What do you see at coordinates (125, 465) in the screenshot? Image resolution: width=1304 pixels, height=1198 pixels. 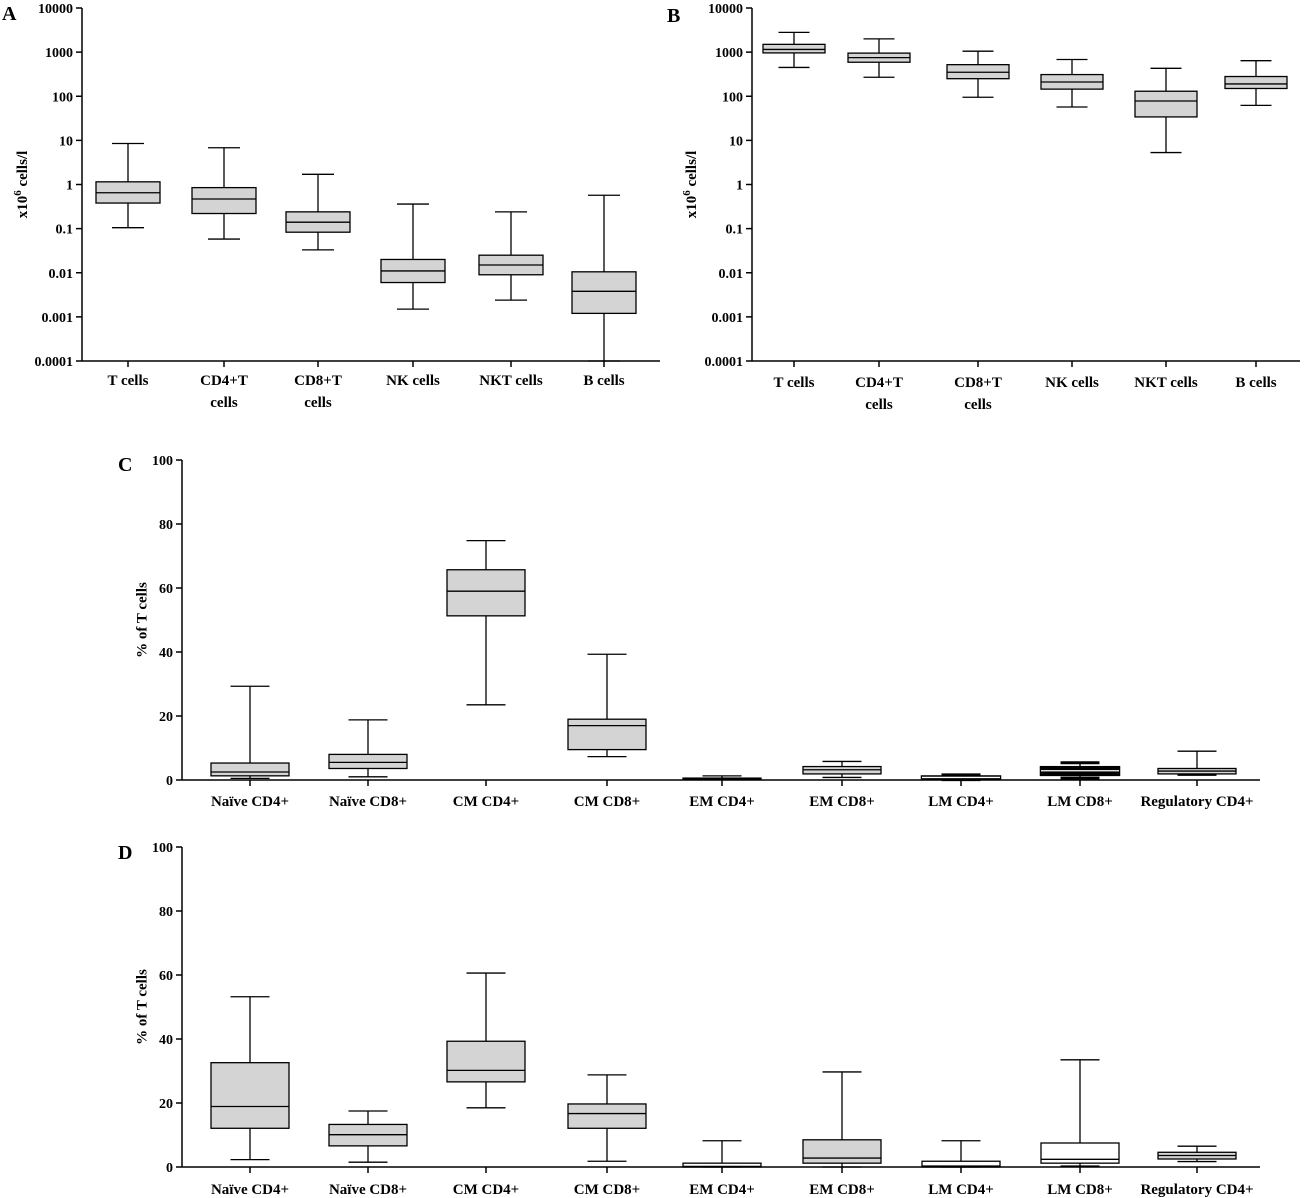 I see `panel-letter: C` at bounding box center [125, 465].